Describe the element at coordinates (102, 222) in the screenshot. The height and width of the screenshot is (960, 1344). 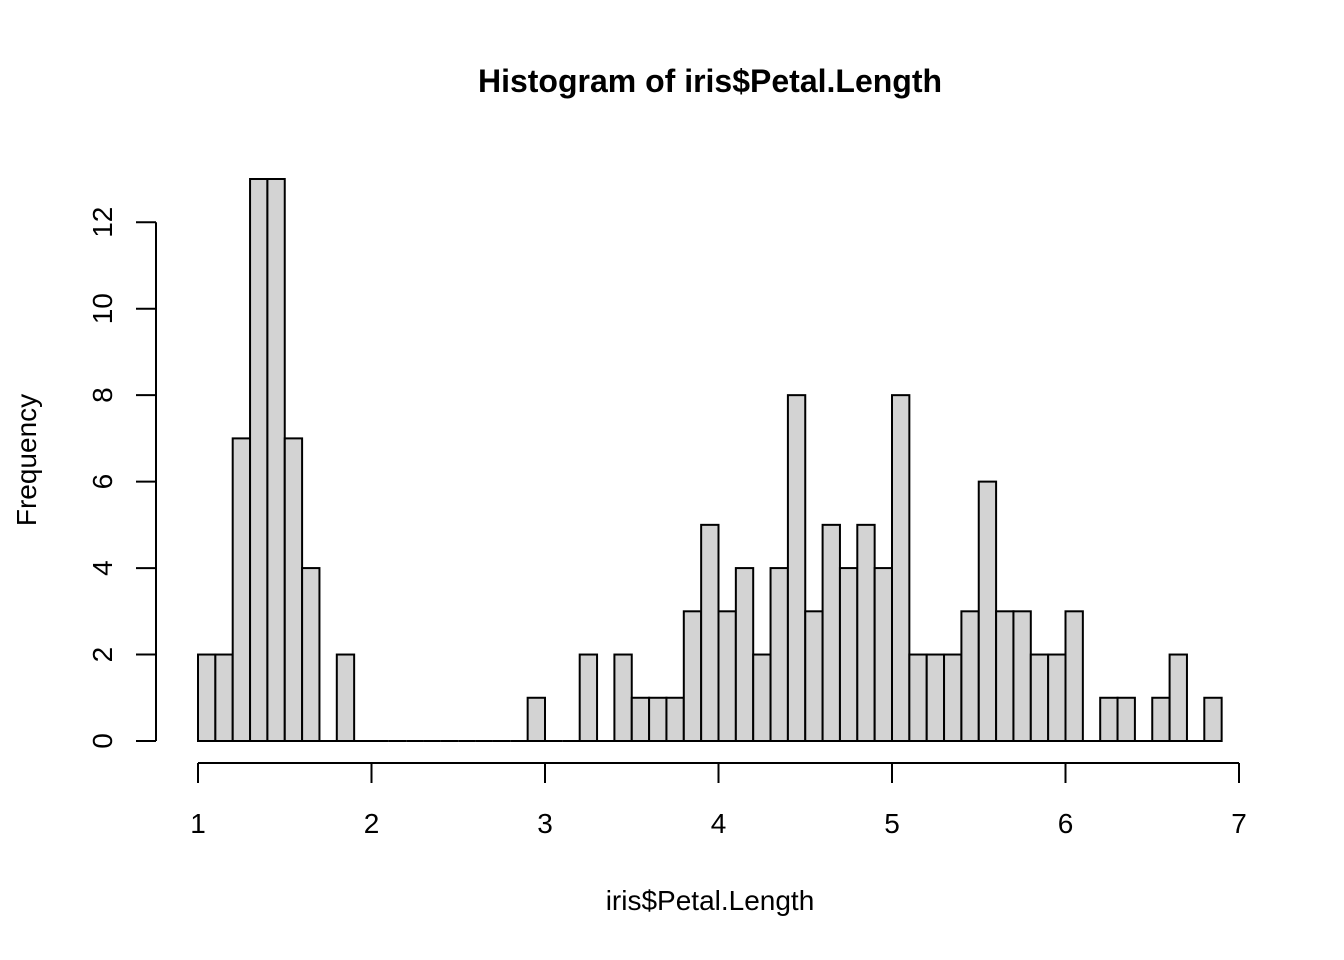
I see `y-tick-label: 12` at that location.